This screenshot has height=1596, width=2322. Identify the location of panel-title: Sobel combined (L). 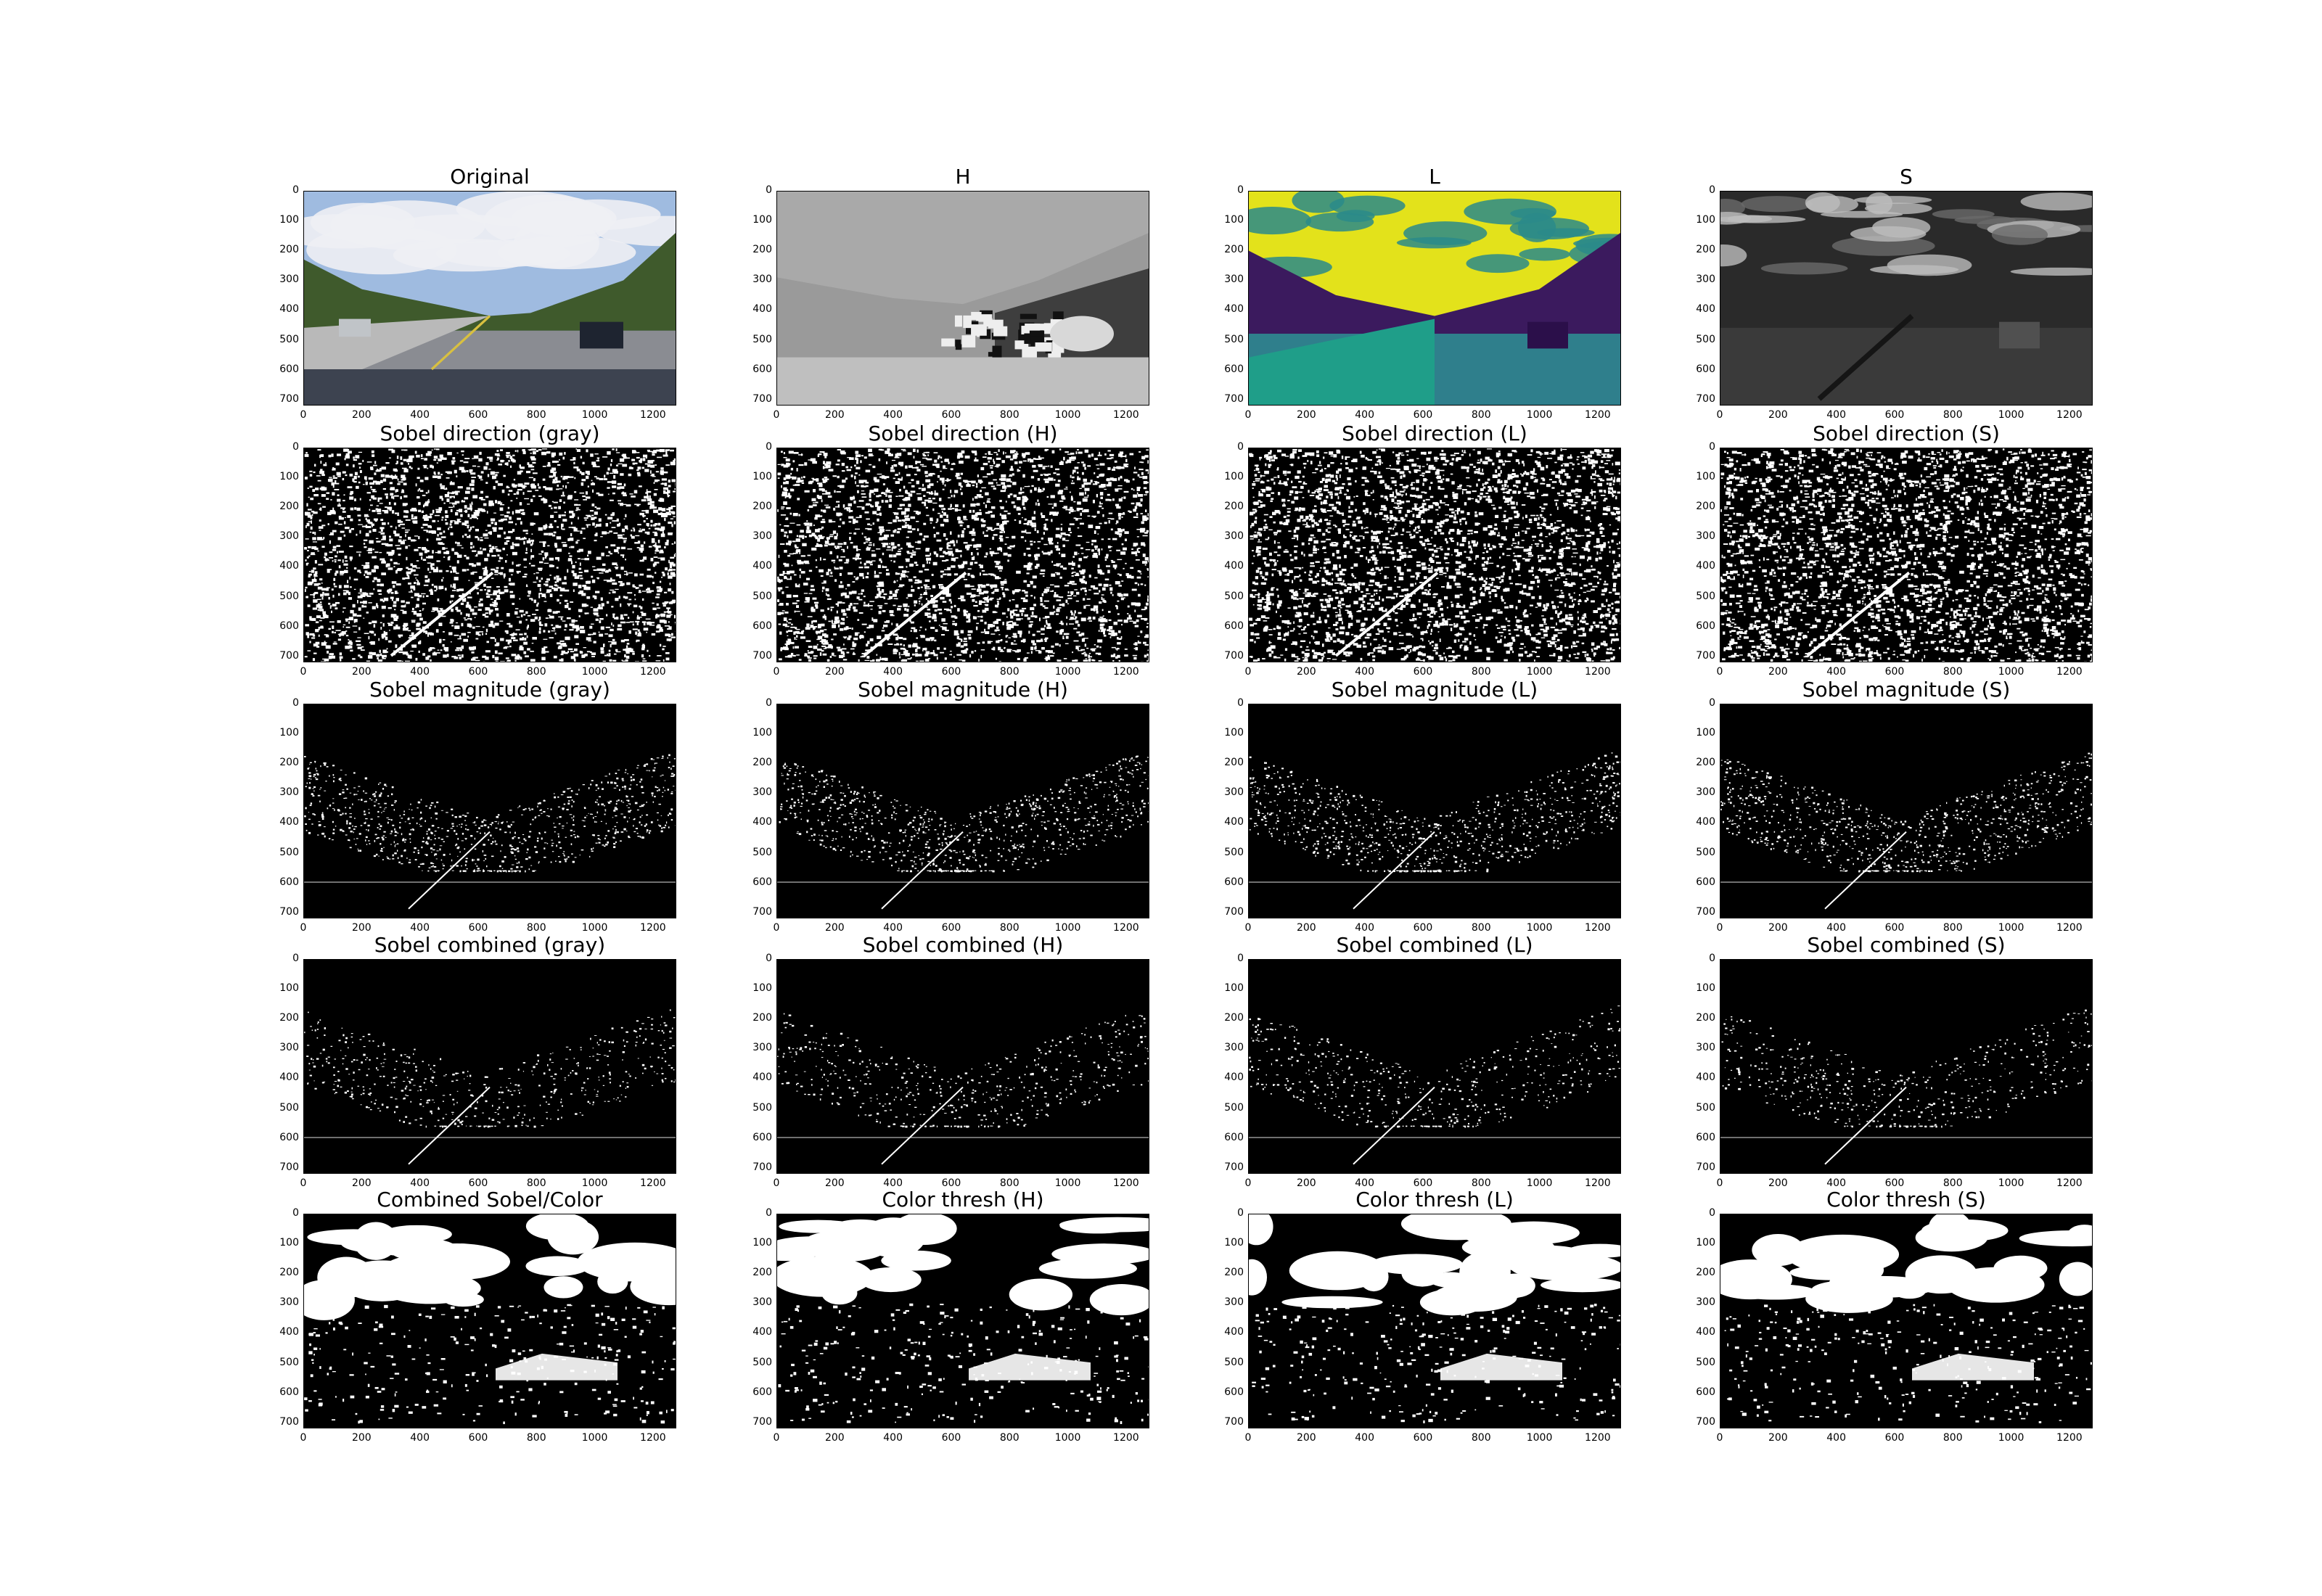
(1434, 945).